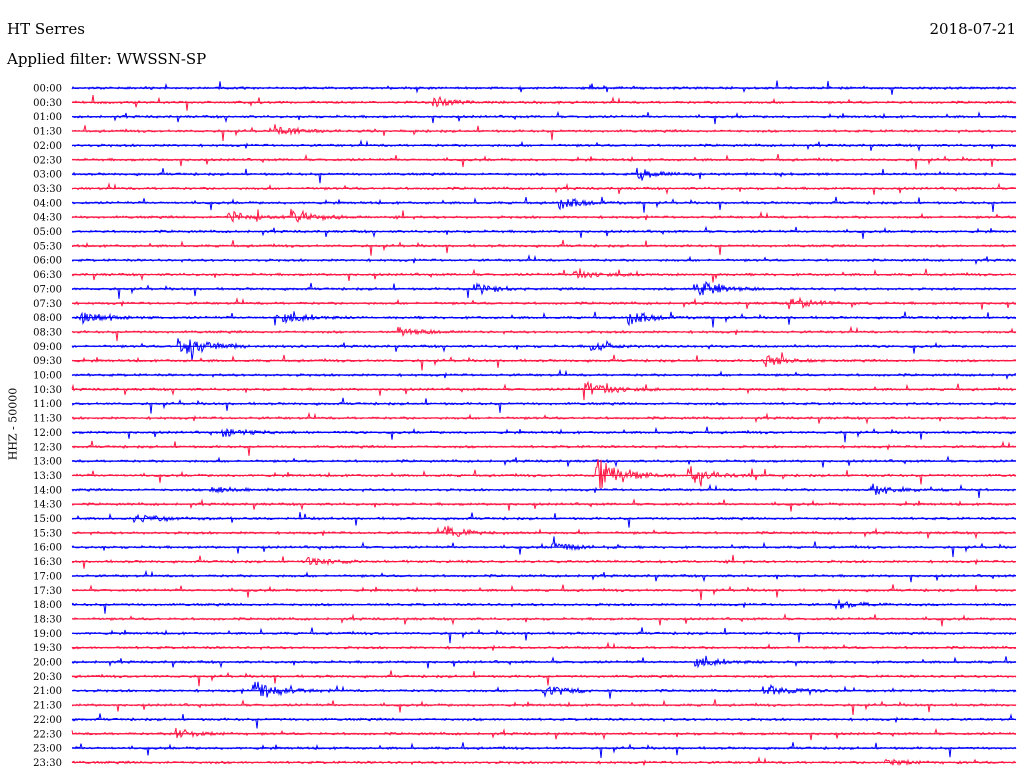 The height and width of the screenshot is (780, 1024). What do you see at coordinates (47, 347) in the screenshot?
I see `row-time-label: 09:00` at bounding box center [47, 347].